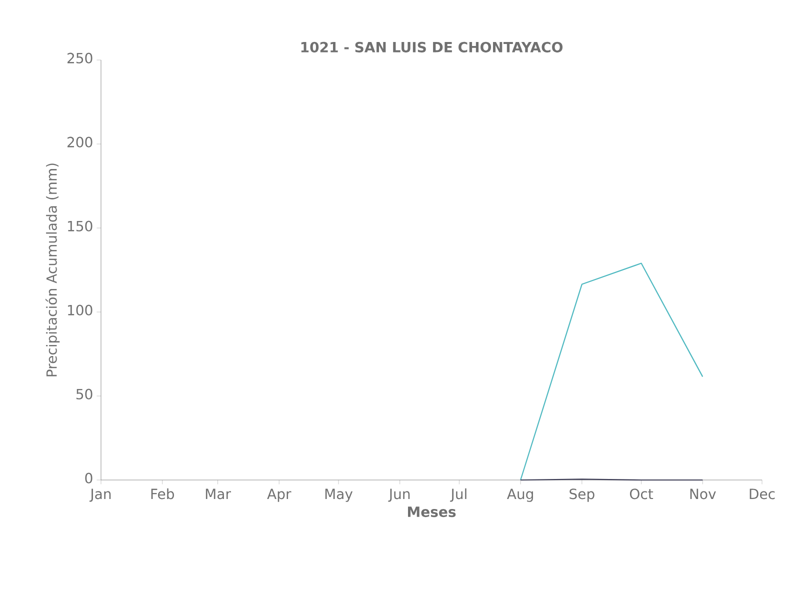 This screenshot has width=806, height=600. What do you see at coordinates (84, 394) in the screenshot?
I see `y-tick-label: 50` at bounding box center [84, 394].